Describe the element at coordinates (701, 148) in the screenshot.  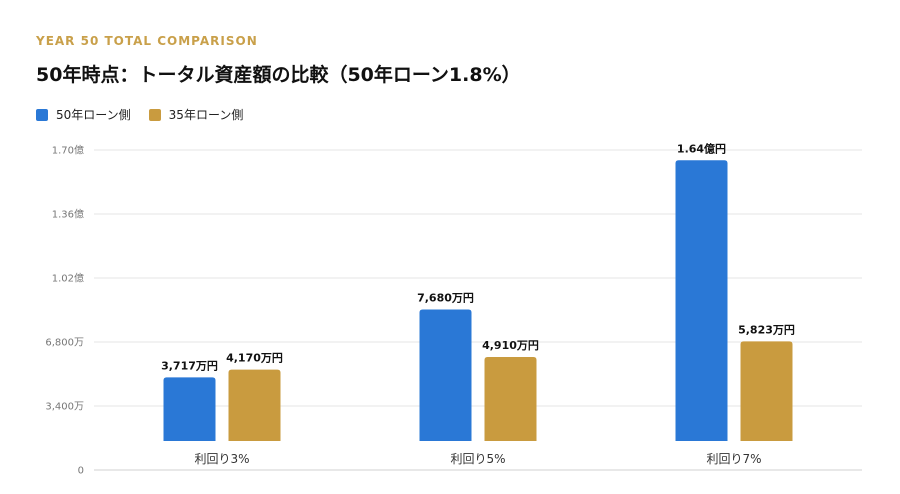
I see `data-label: 1.64億円` at that location.